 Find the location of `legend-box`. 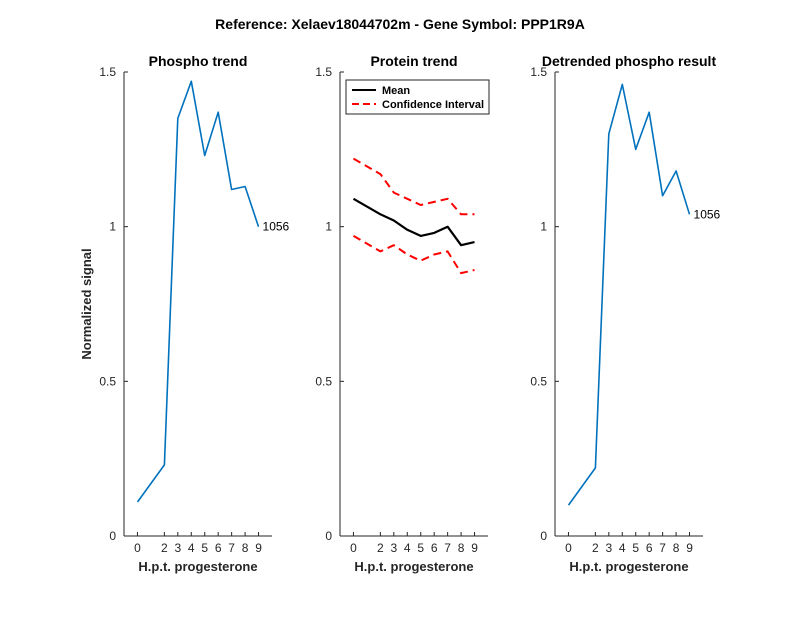

legend-box is located at coordinates (417, 97).